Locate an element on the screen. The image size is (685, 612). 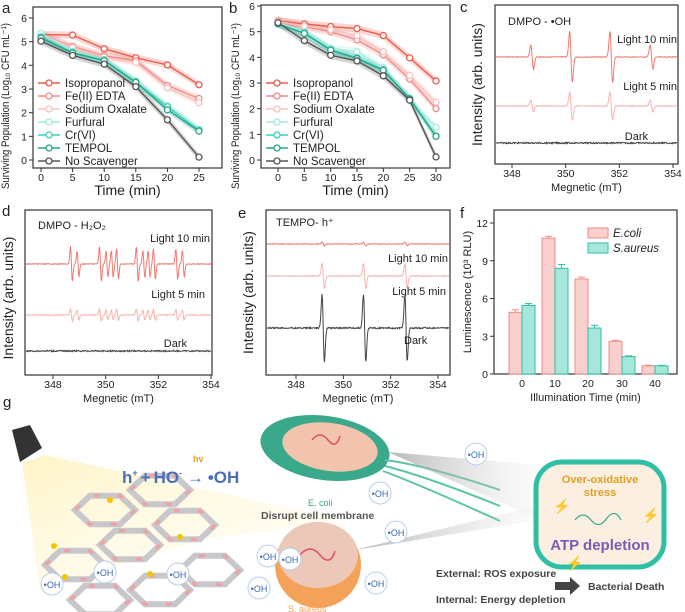
bacterial-cell is located at coordinates (600, 514).